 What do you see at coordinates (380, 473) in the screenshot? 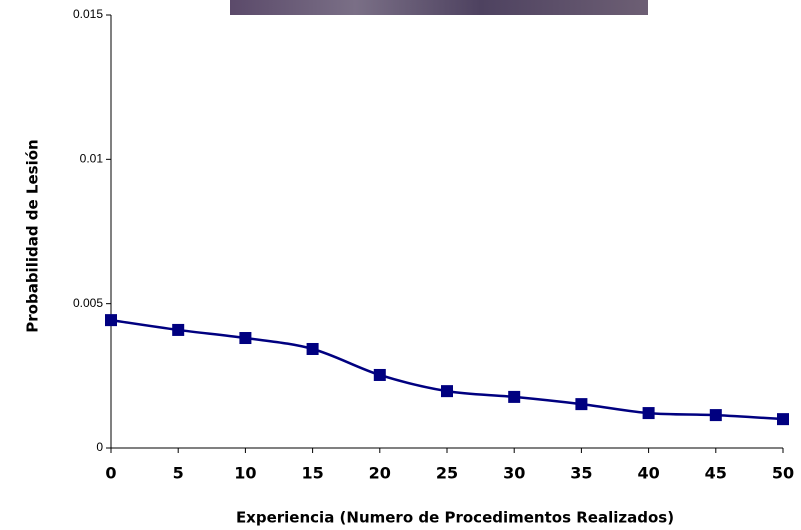
I see `x-tick-label: 20` at bounding box center [380, 473].